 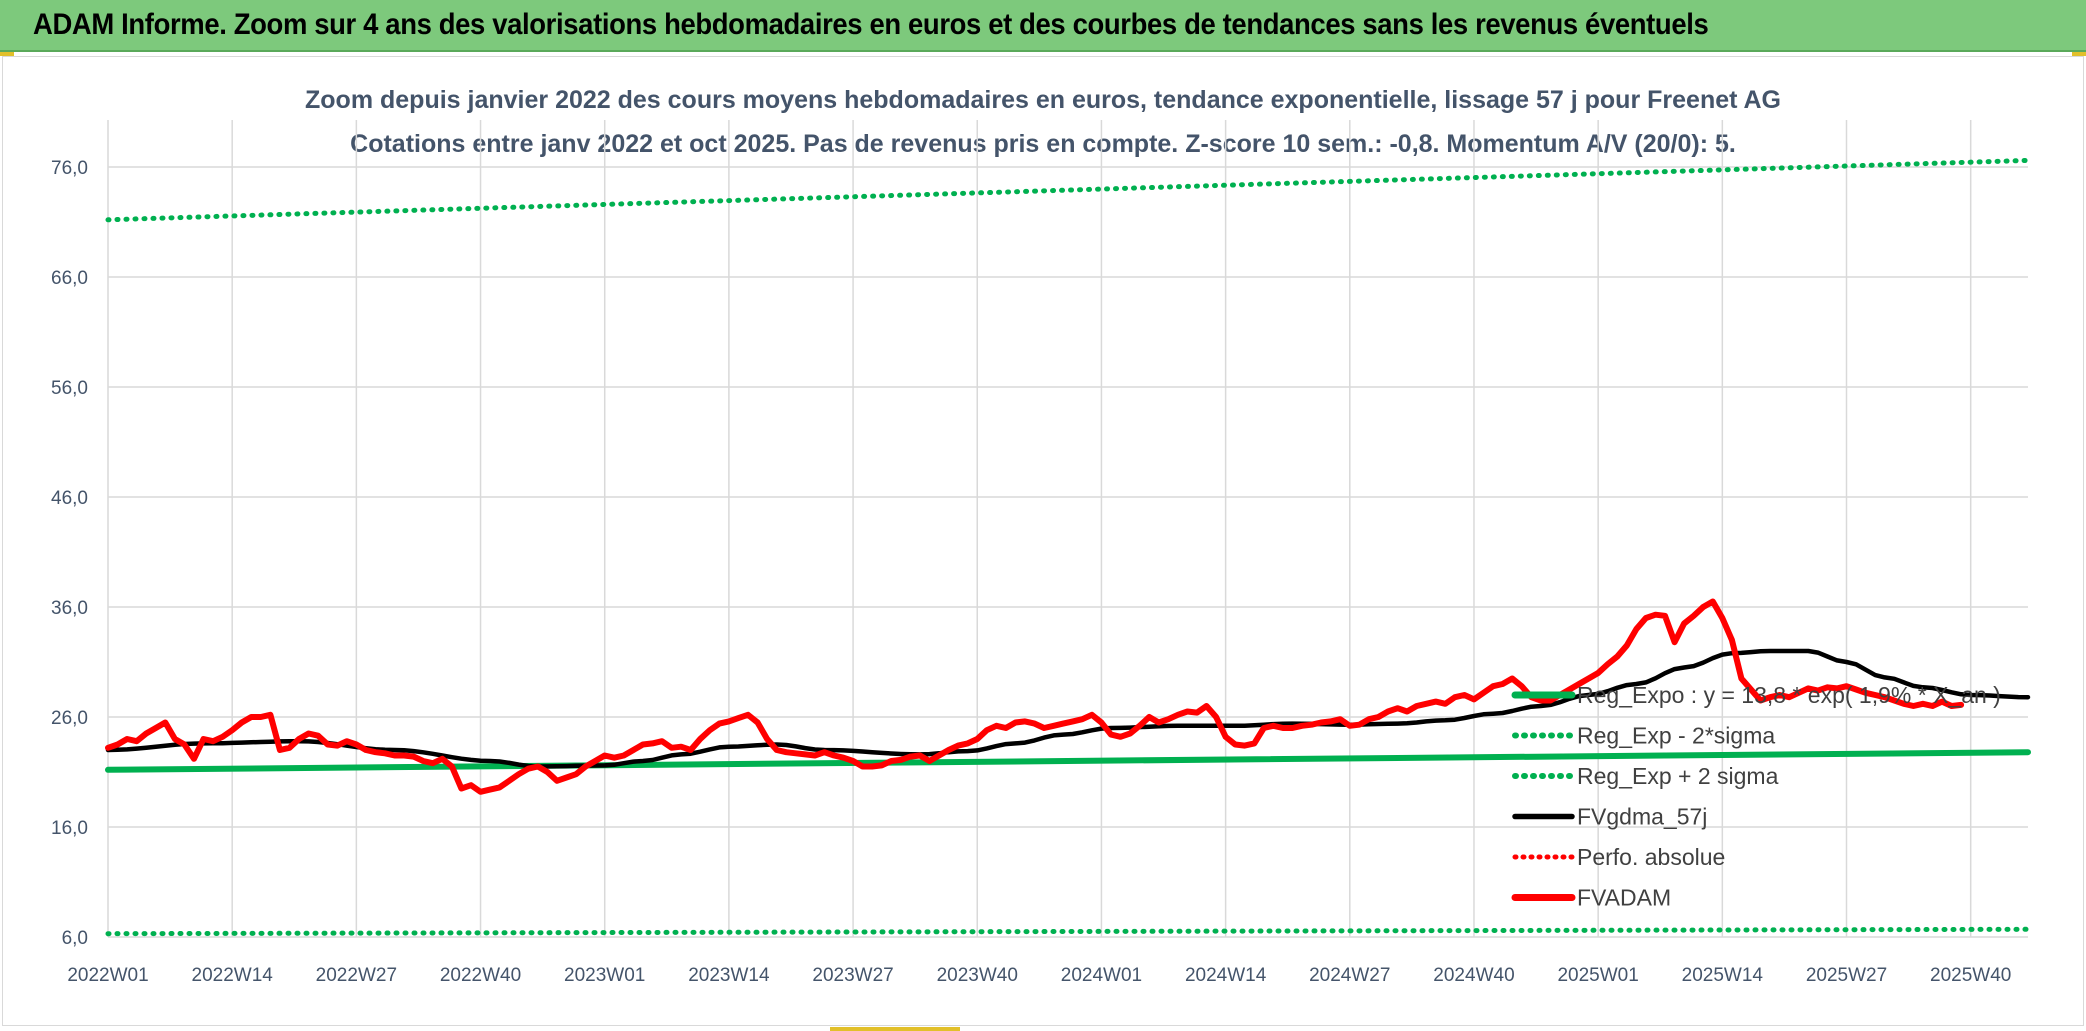 What do you see at coordinates (604, 975) in the screenshot?
I see `x-tick-label: 2023W01` at bounding box center [604, 975].